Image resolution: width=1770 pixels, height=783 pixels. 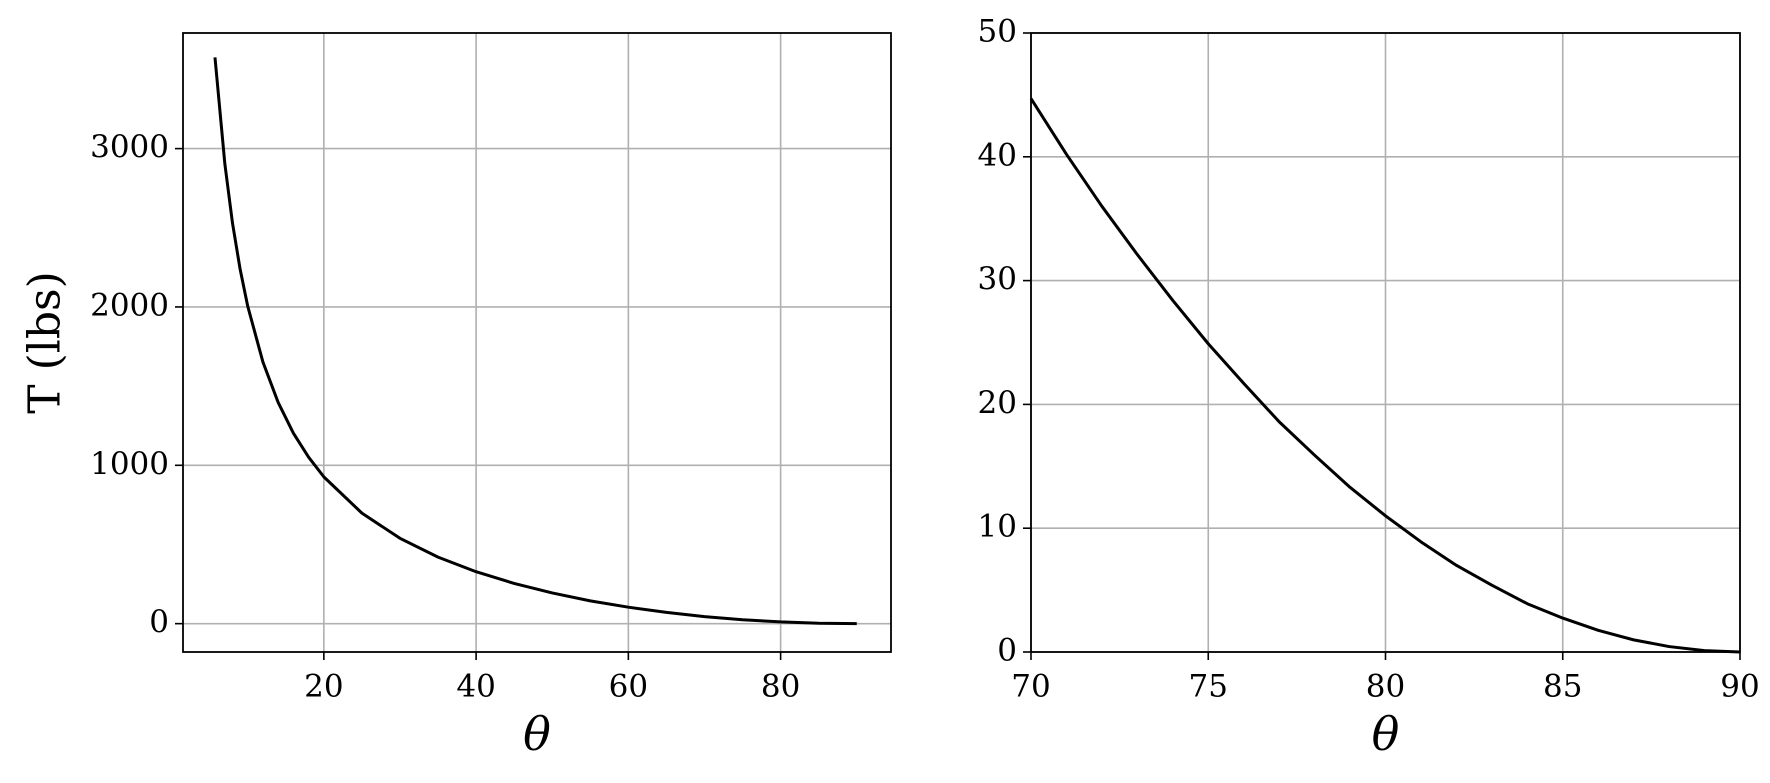 What do you see at coordinates (997, 527) in the screenshot?
I see `y-tick-label: 10` at bounding box center [997, 527].